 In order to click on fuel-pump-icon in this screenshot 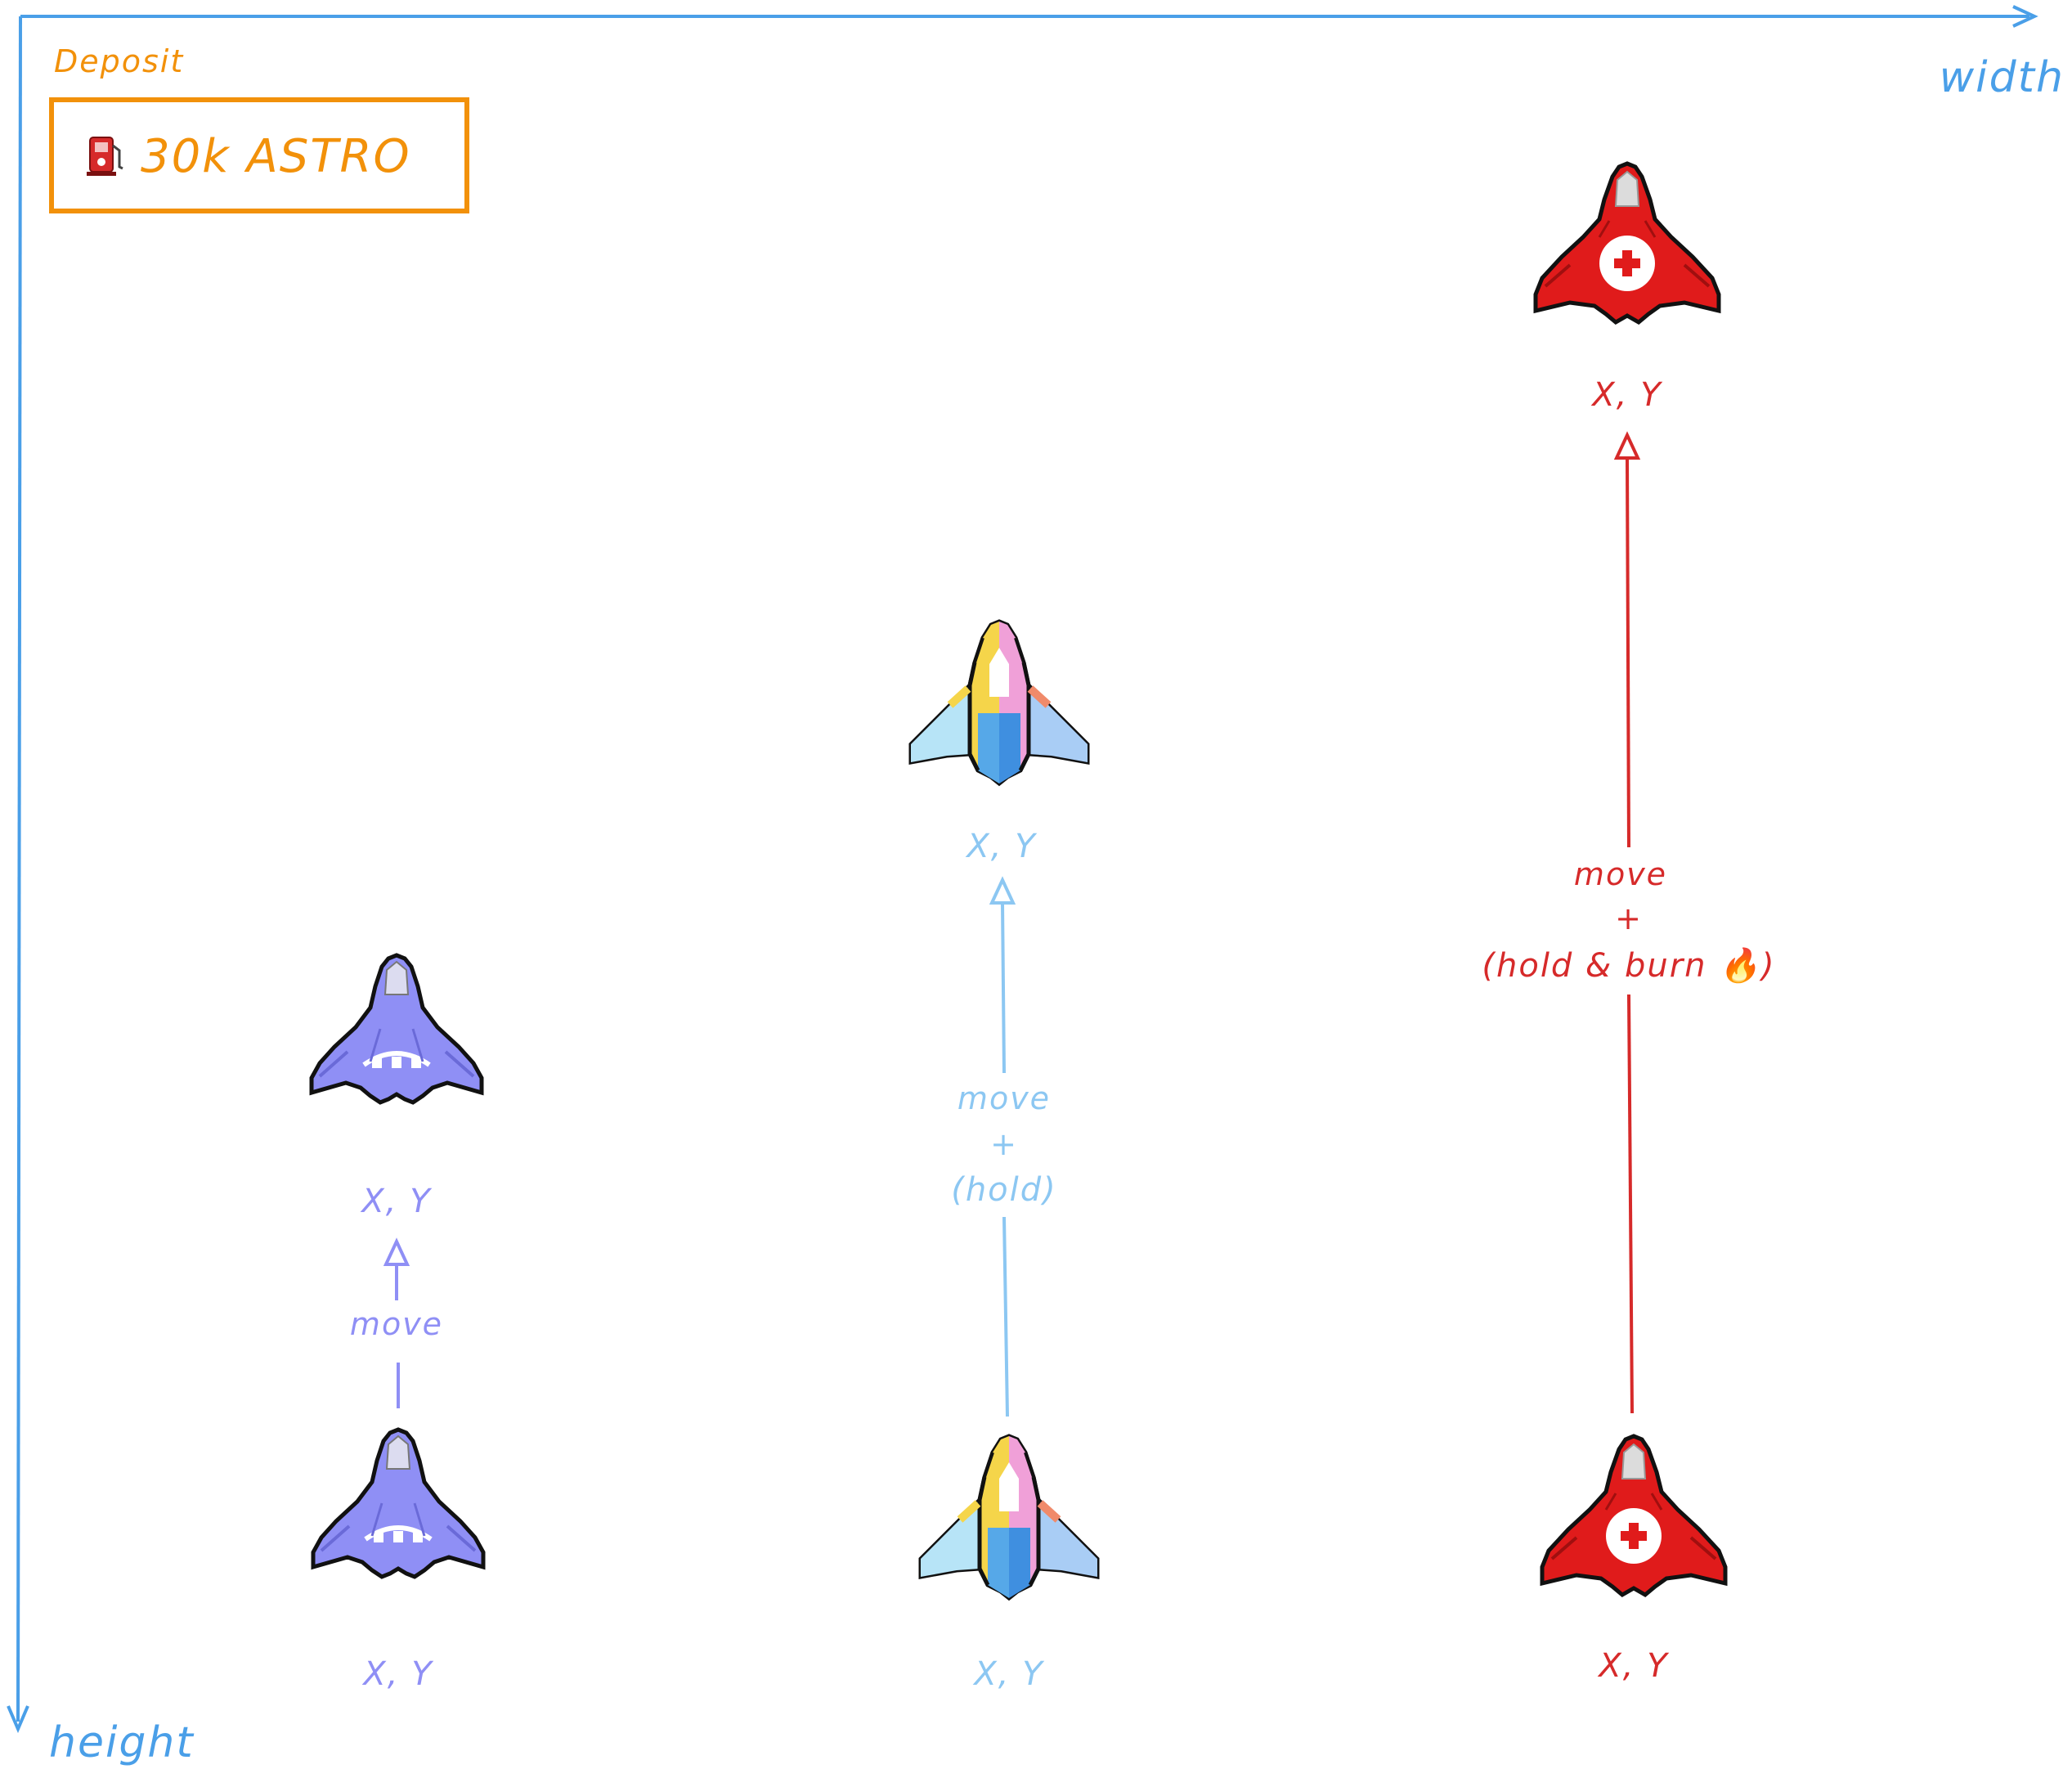, I will do `click(104, 156)`.